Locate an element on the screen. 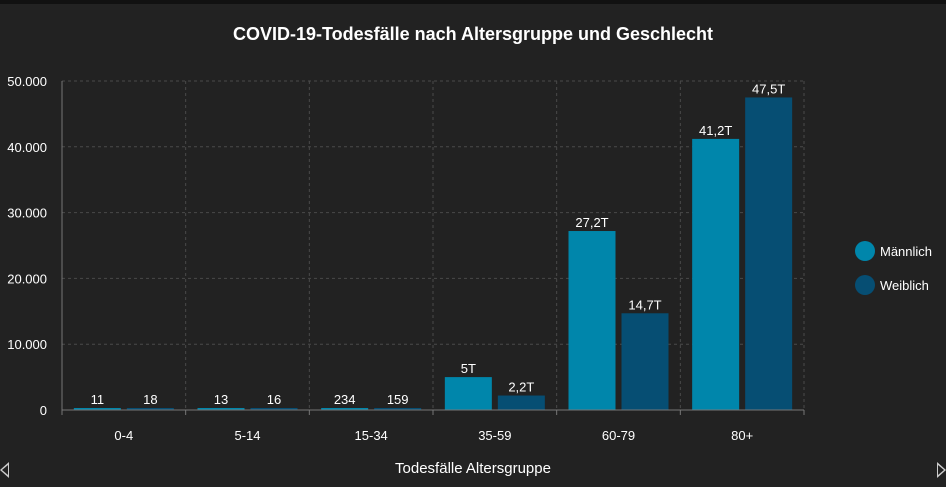 The image size is (946, 487). legend-item-maennlich: Männlich is located at coordinates (900, 251).